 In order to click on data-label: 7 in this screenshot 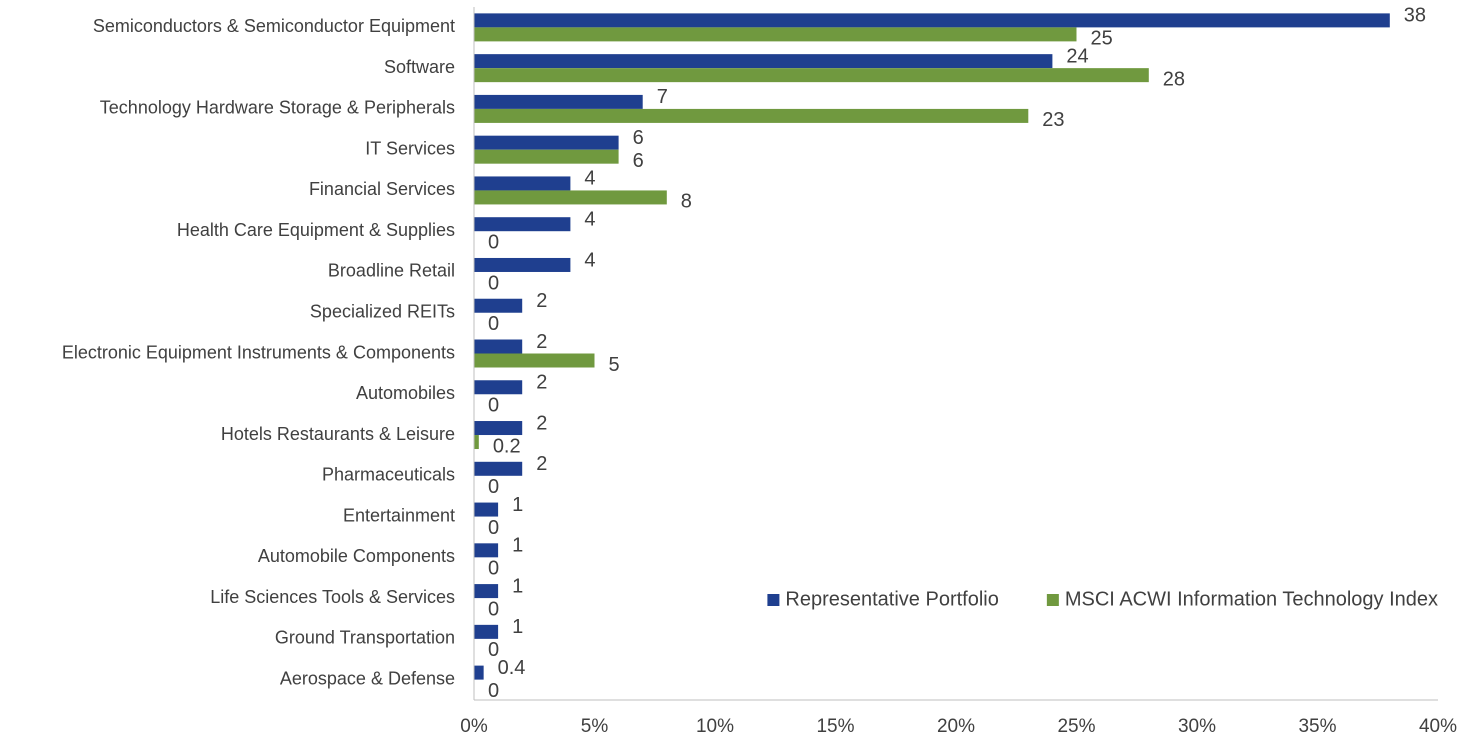, I will do `click(662, 97)`.